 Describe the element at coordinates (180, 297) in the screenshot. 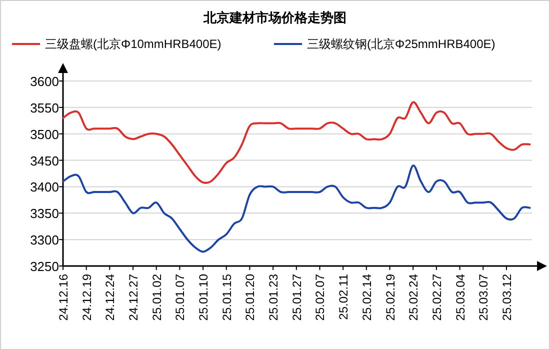

I see `x-tick-label: 25.01.07` at that location.